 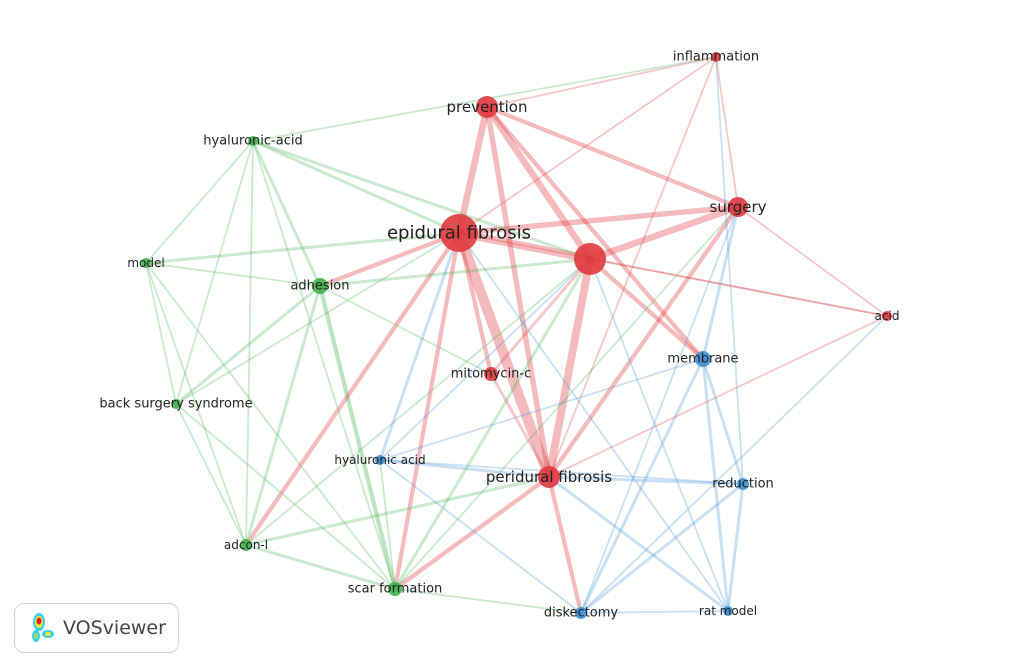 I want to click on node-label: acid, so click(x=887, y=316).